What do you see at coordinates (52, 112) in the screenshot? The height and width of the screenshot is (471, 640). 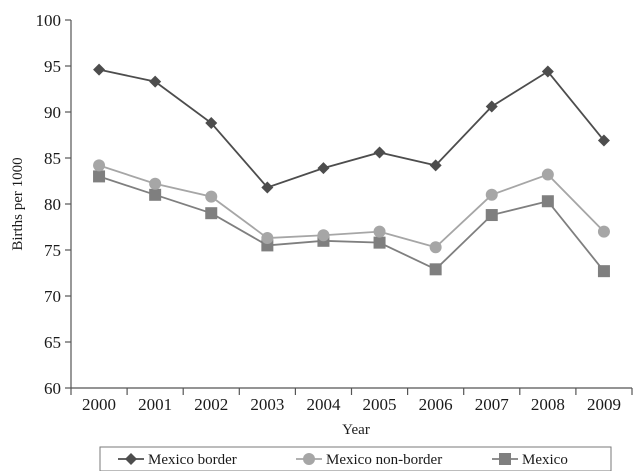 I see `y-tick-label: 90` at bounding box center [52, 112].